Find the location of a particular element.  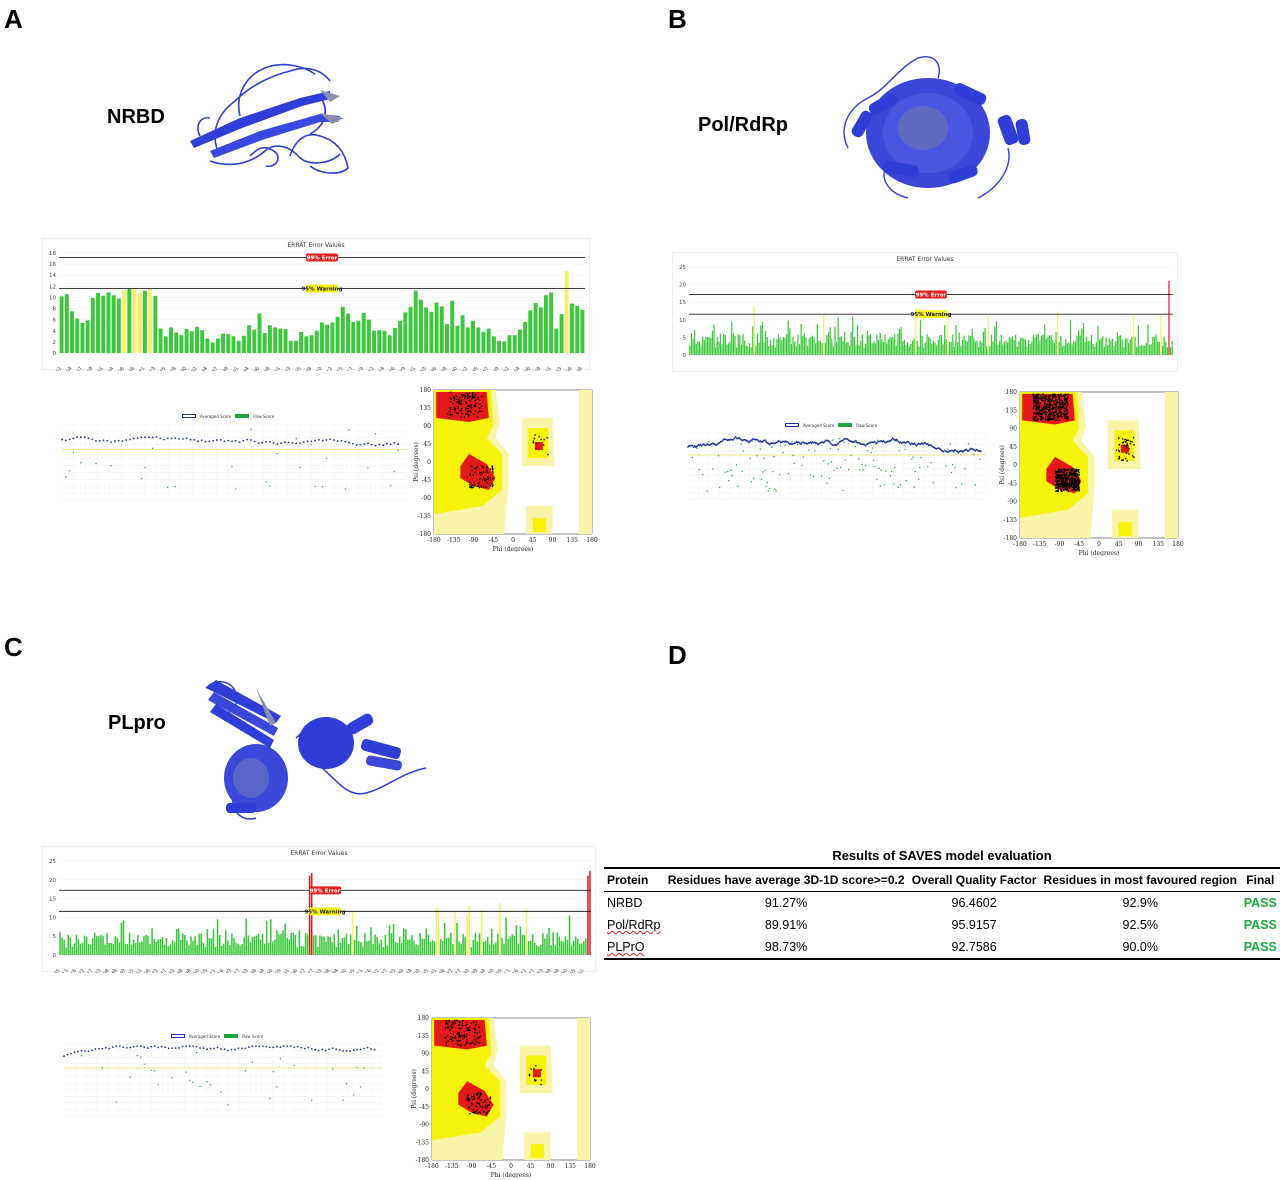

rama-x-label: Phi (degrees) is located at coordinates (513, 549).